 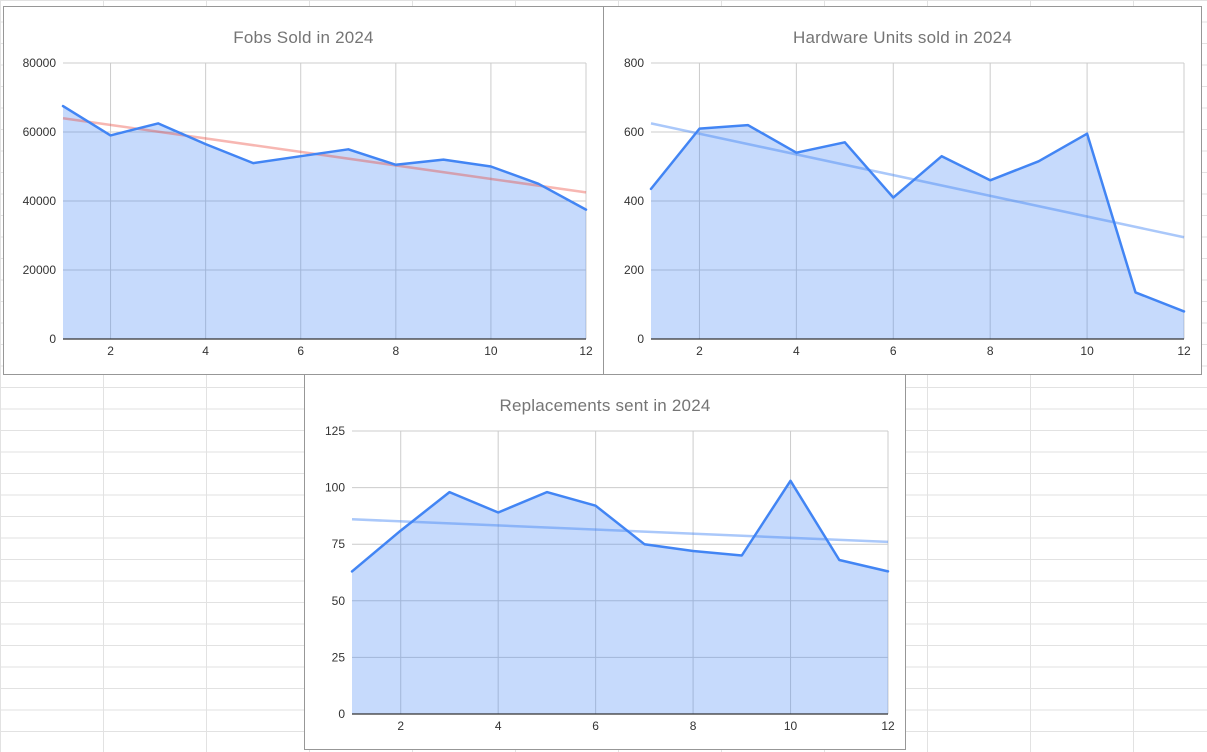 I want to click on svg-text: 25, so click(x=339, y=657).